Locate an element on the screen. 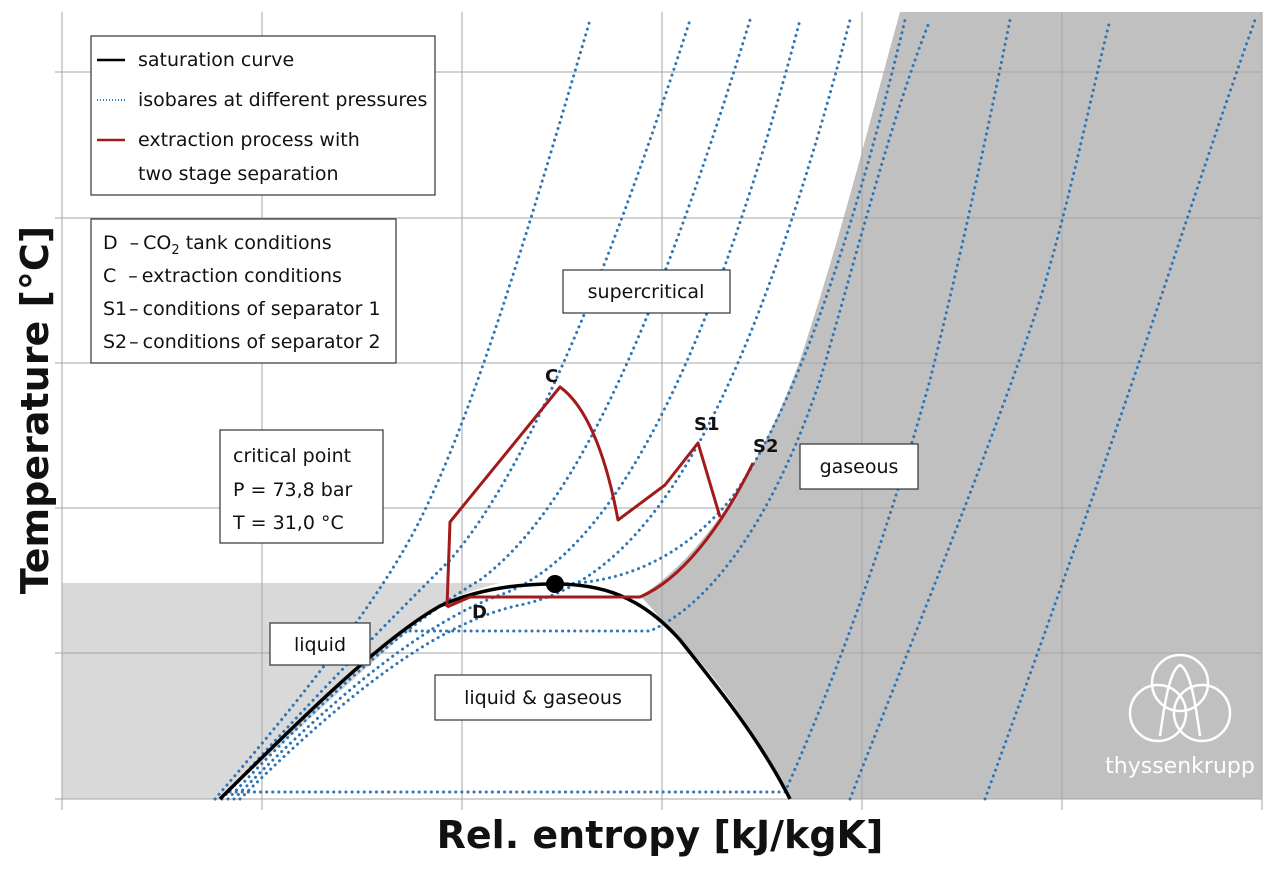 The width and height of the screenshot is (1280, 870). y-axis-label: Temperature [°C] is located at coordinates (35, 410).